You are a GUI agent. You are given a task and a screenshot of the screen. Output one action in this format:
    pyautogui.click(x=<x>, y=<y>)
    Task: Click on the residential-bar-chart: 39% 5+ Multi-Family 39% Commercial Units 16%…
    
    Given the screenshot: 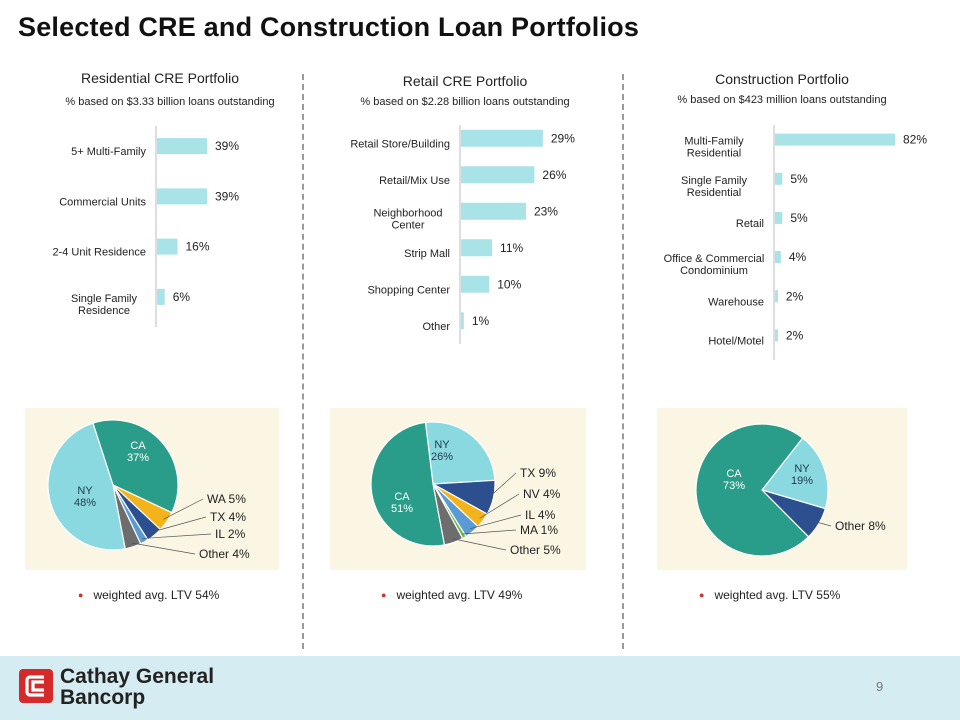 What is the action you would take?
    pyautogui.click(x=145, y=226)
    